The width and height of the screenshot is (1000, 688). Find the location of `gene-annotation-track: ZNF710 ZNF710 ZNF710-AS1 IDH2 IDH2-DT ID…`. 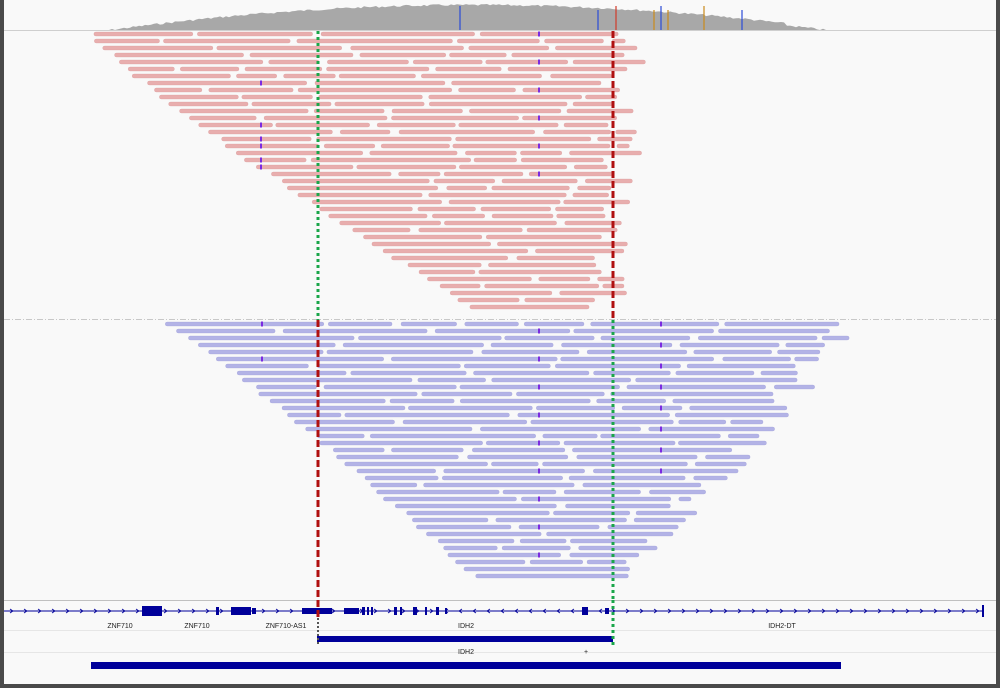

gene-annotation-track: ZNF710 ZNF710 ZNF710-AS1 IDH2 IDH2-DT ID… is located at coordinates (500, 642).